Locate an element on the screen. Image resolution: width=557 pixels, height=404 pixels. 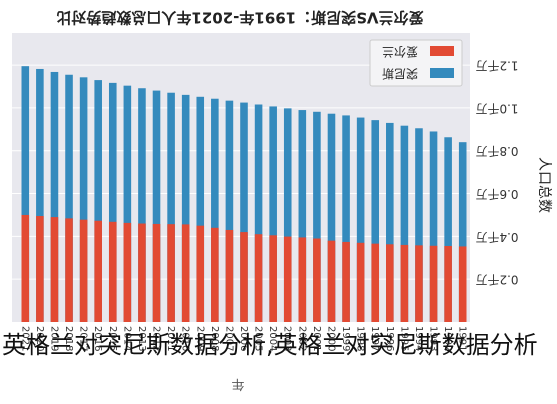
x-tick-label: 2010 is located at coordinates (185, 338).